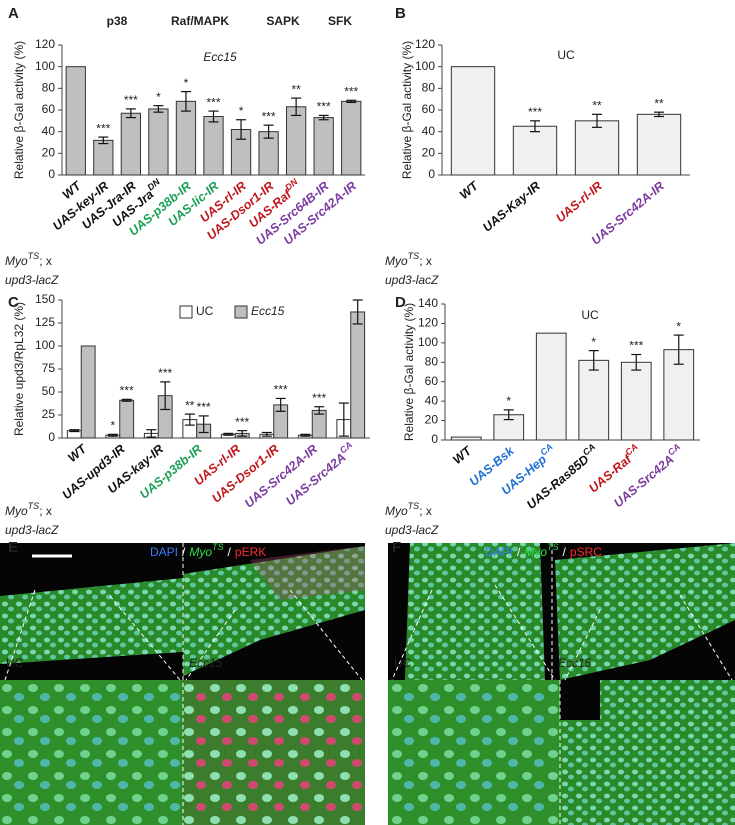 Image resolution: width=735 pixels, height=825 pixels. I want to click on chart-title: Ecc15, so click(220, 57).